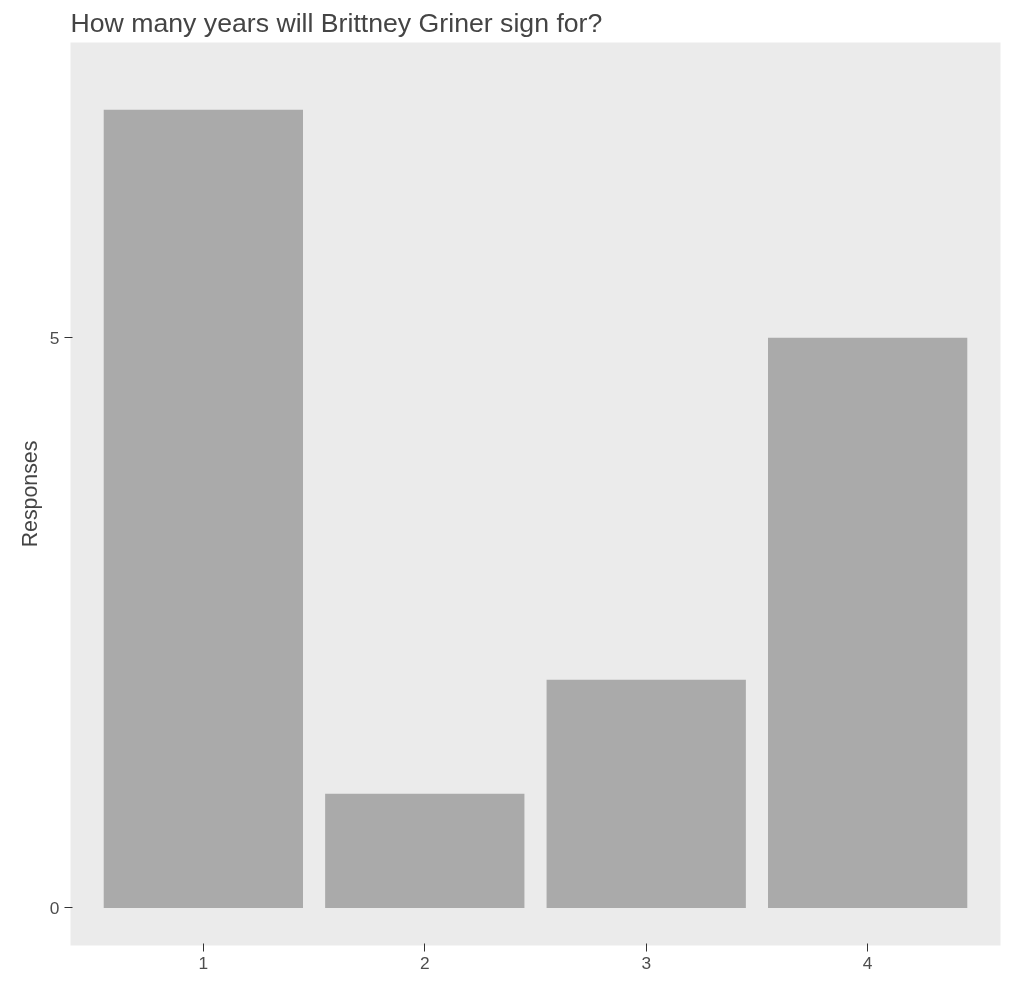 The image size is (1024, 991). Describe the element at coordinates (646, 962) in the screenshot. I see `x-tick-label: 3` at that location.